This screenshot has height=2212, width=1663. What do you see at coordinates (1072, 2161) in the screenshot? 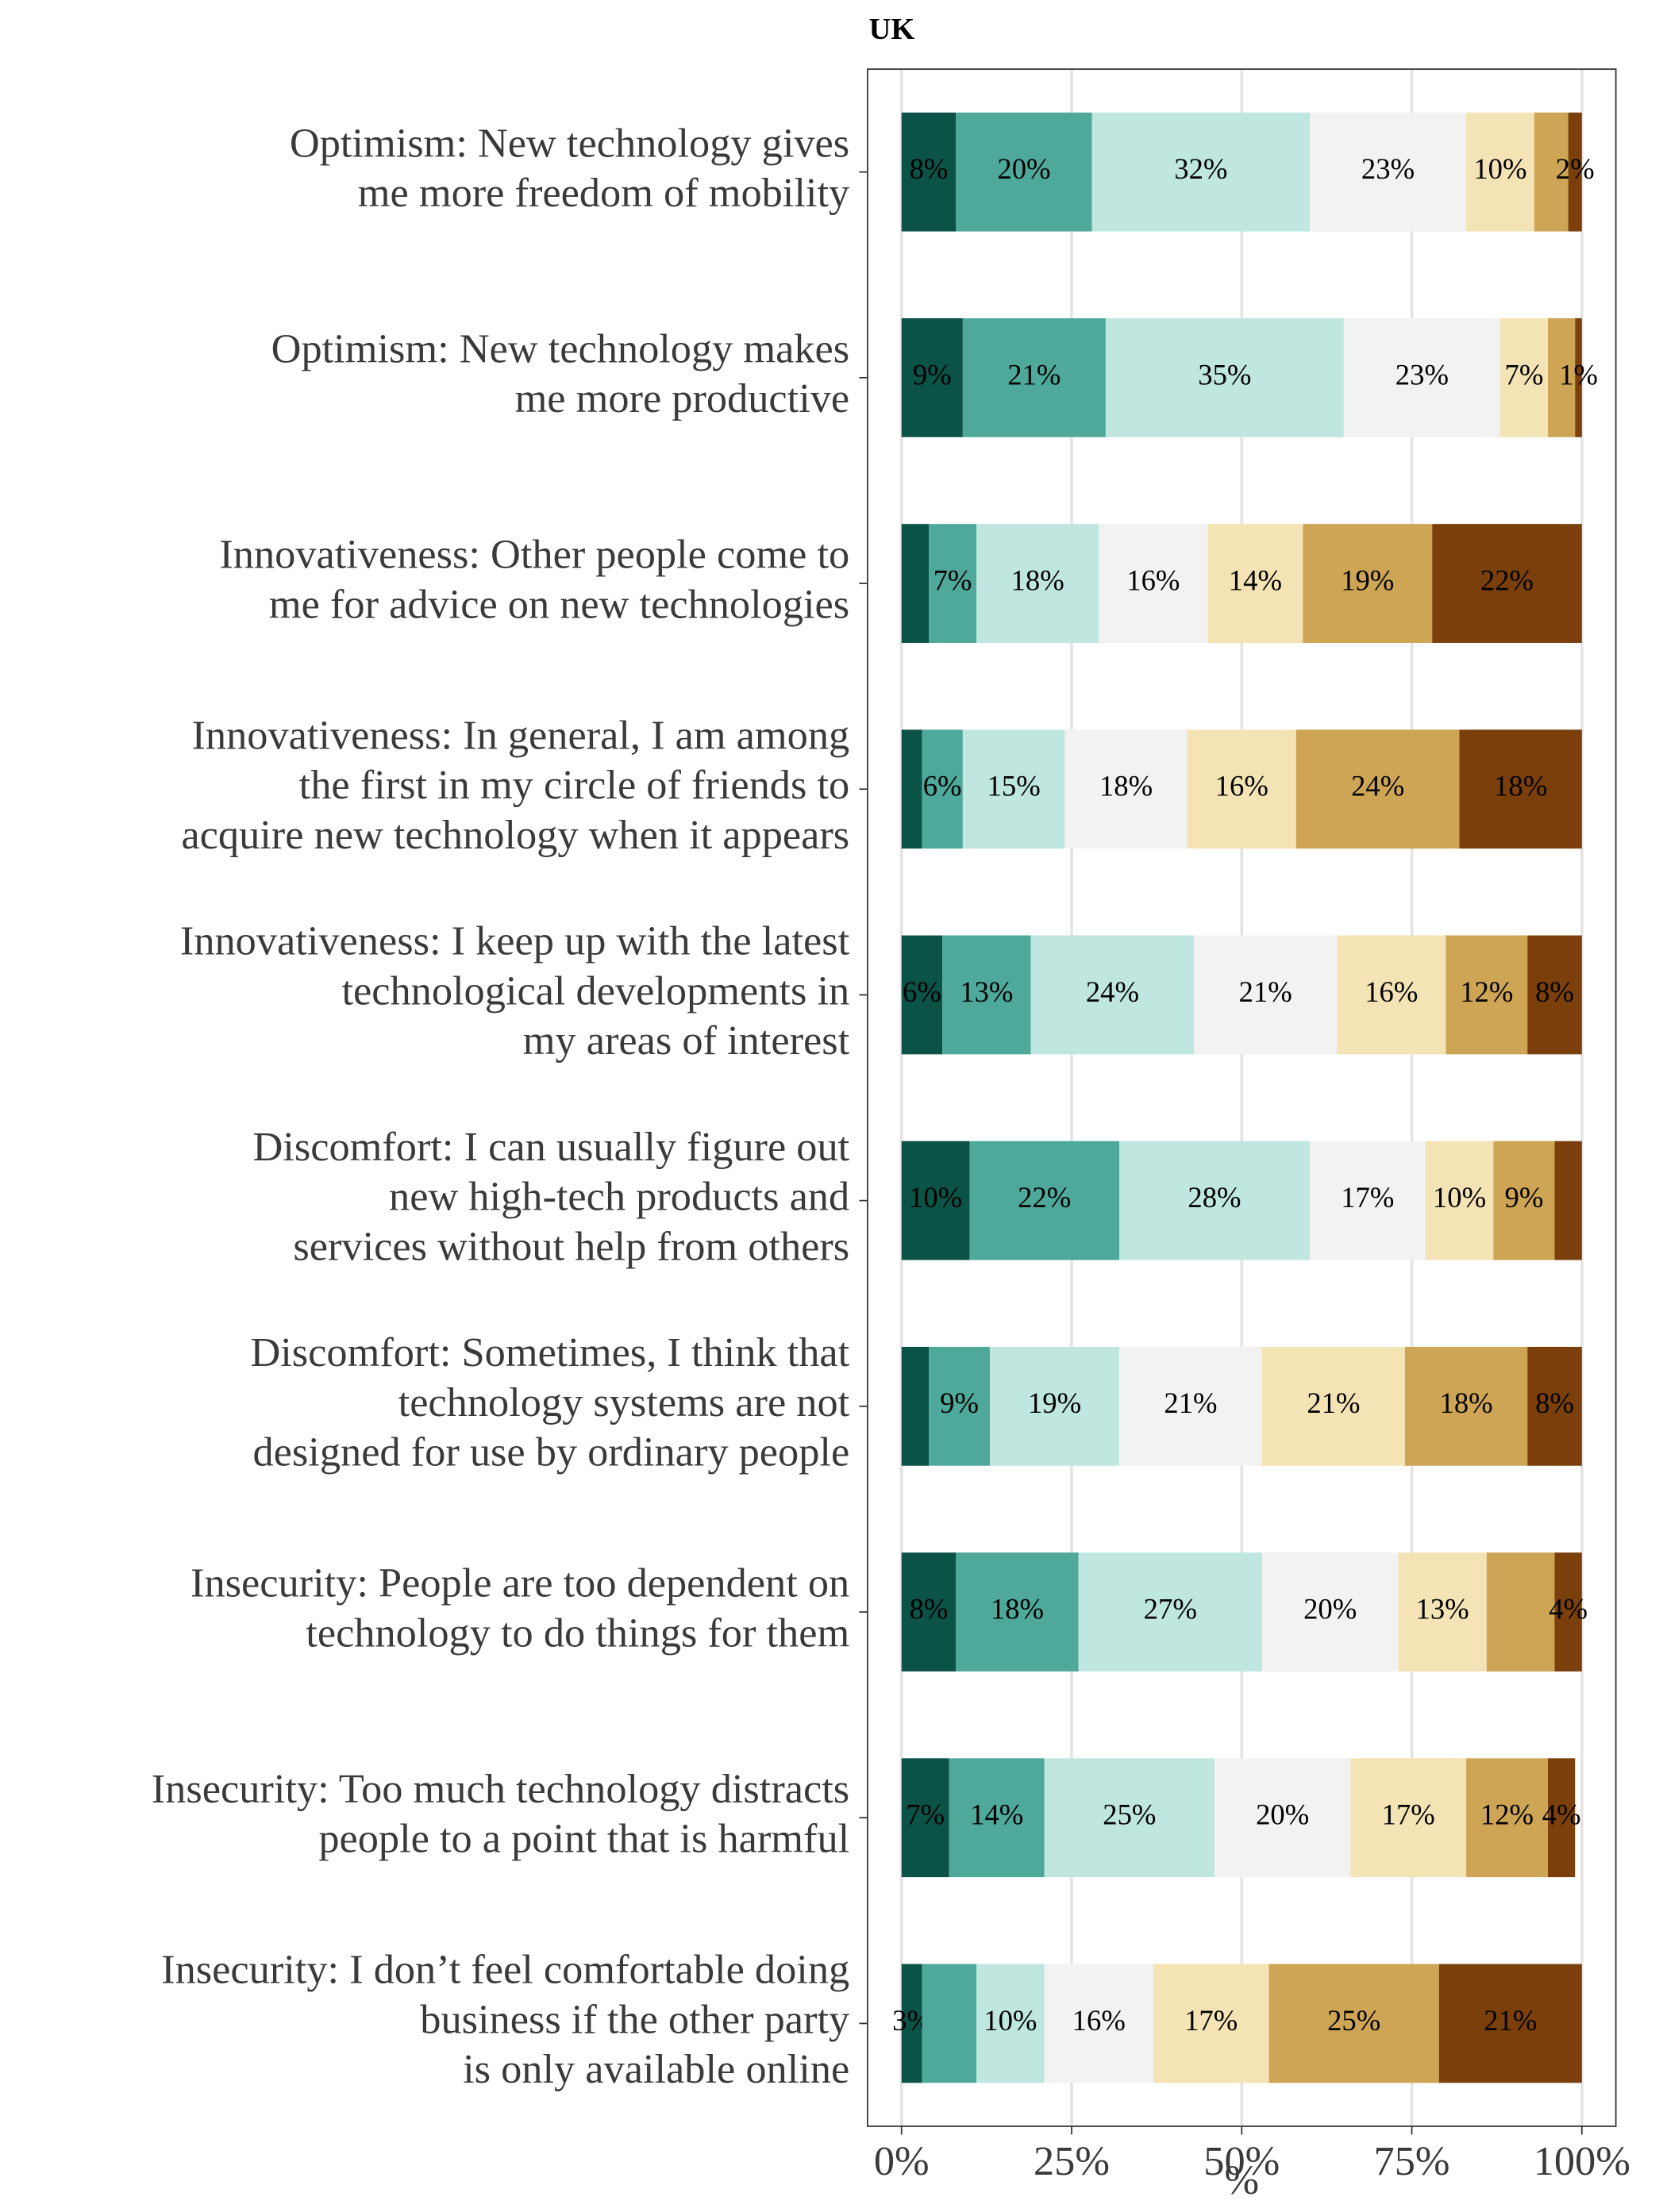
I see `x-tick-label: 25%` at bounding box center [1072, 2161].